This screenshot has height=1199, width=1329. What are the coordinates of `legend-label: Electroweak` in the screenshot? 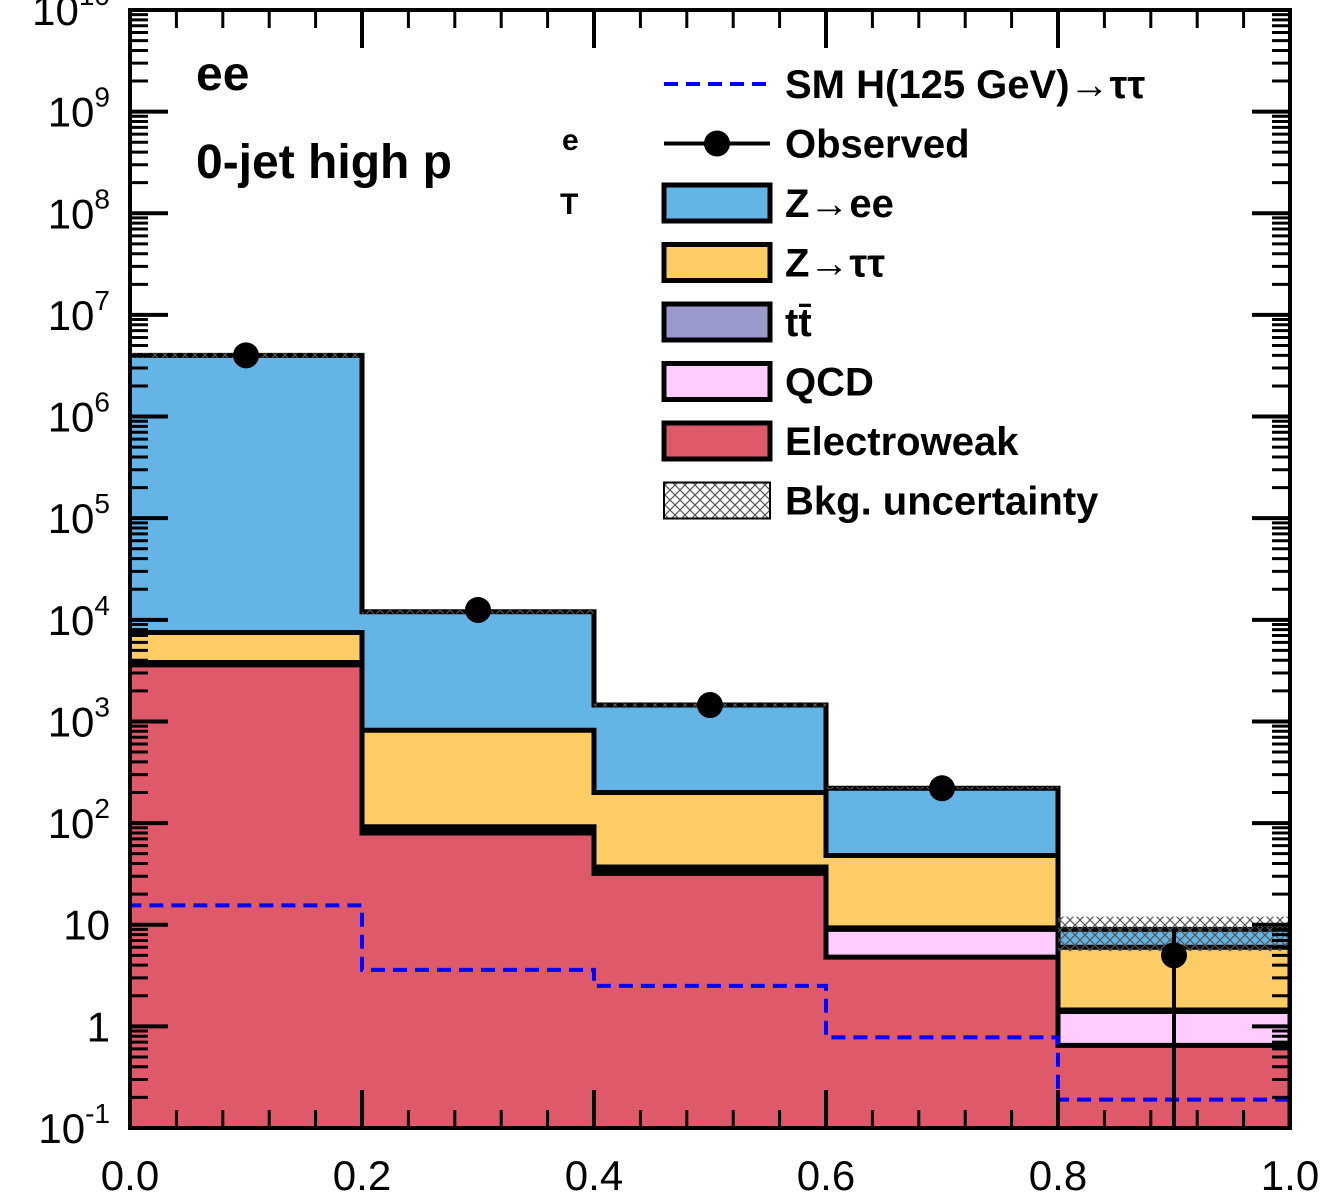 It's located at (902, 442).